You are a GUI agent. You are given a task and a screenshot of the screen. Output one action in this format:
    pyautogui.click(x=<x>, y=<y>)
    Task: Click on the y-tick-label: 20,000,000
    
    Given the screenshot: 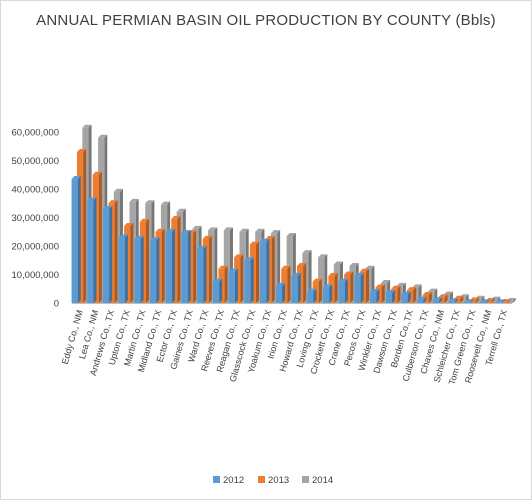 What is the action you would take?
    pyautogui.click(x=35, y=247)
    